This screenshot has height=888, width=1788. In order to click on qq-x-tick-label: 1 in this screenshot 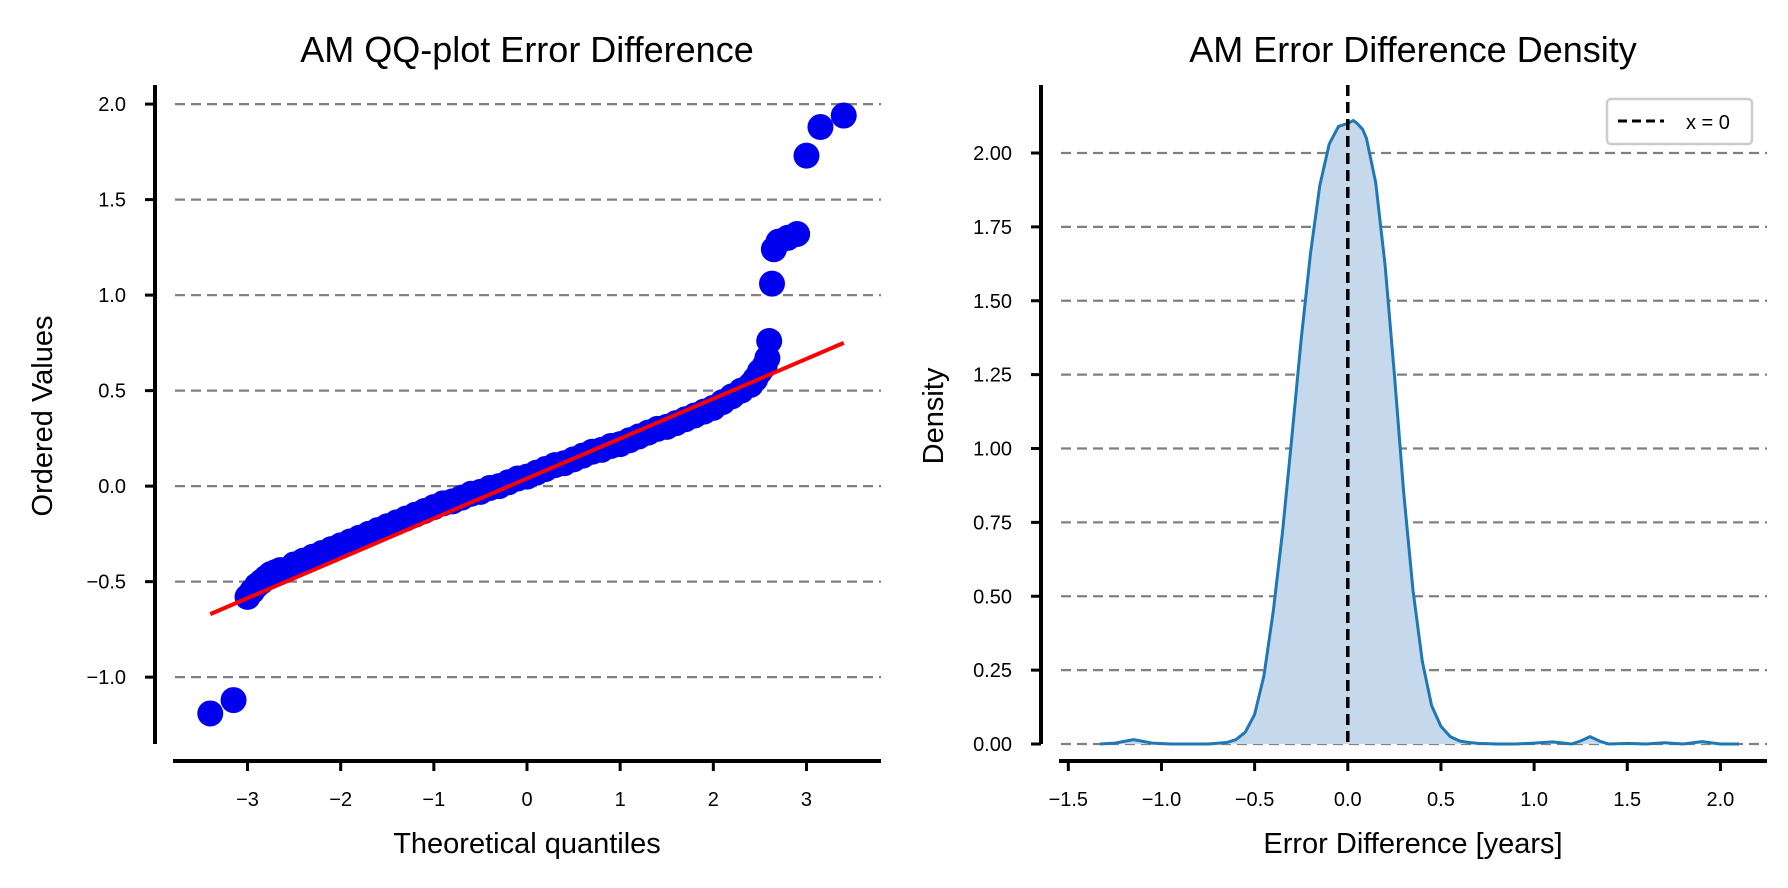, I will do `click(620, 800)`.